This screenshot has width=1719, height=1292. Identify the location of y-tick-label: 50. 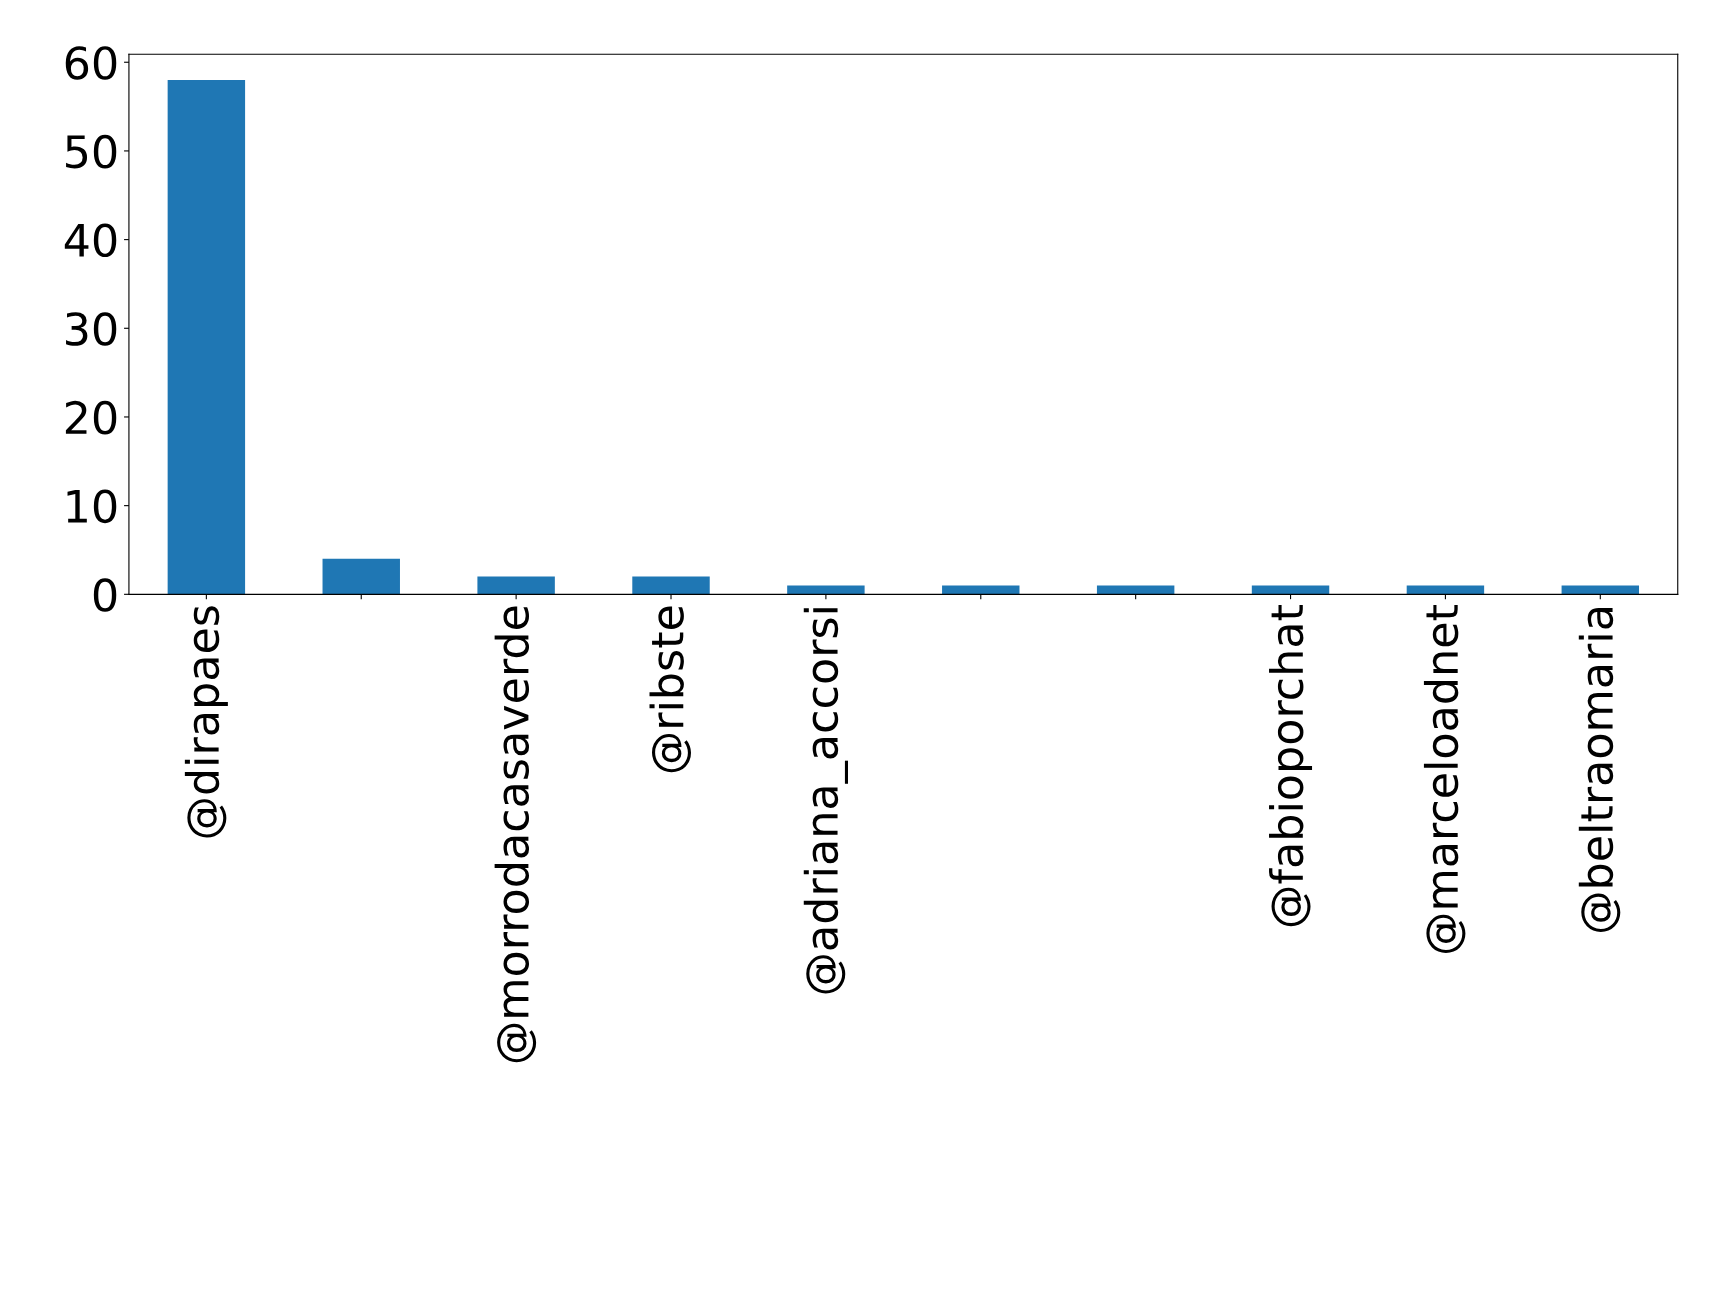
(91, 151).